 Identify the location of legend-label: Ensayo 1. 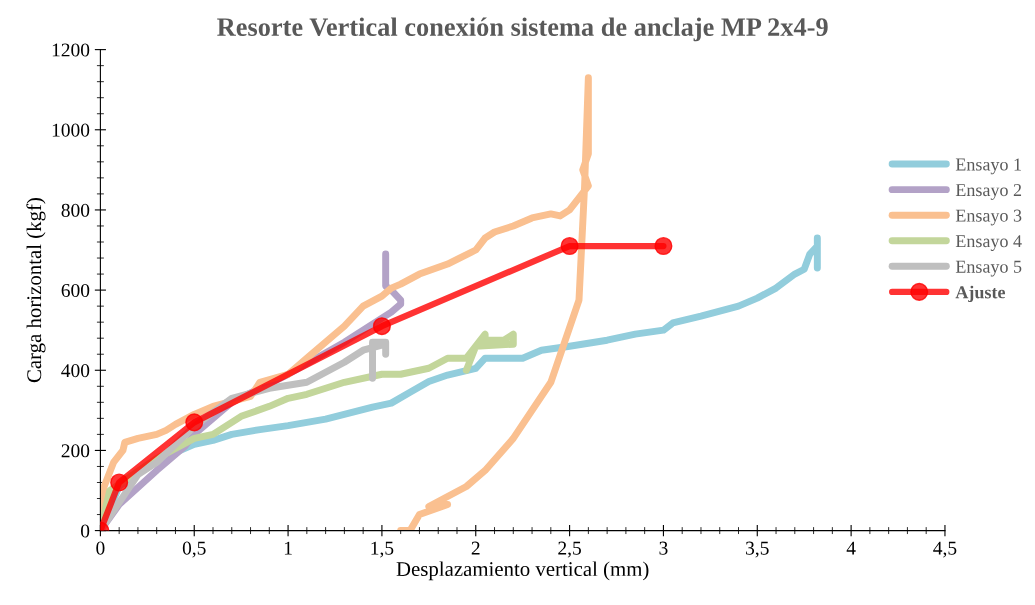
(988, 166).